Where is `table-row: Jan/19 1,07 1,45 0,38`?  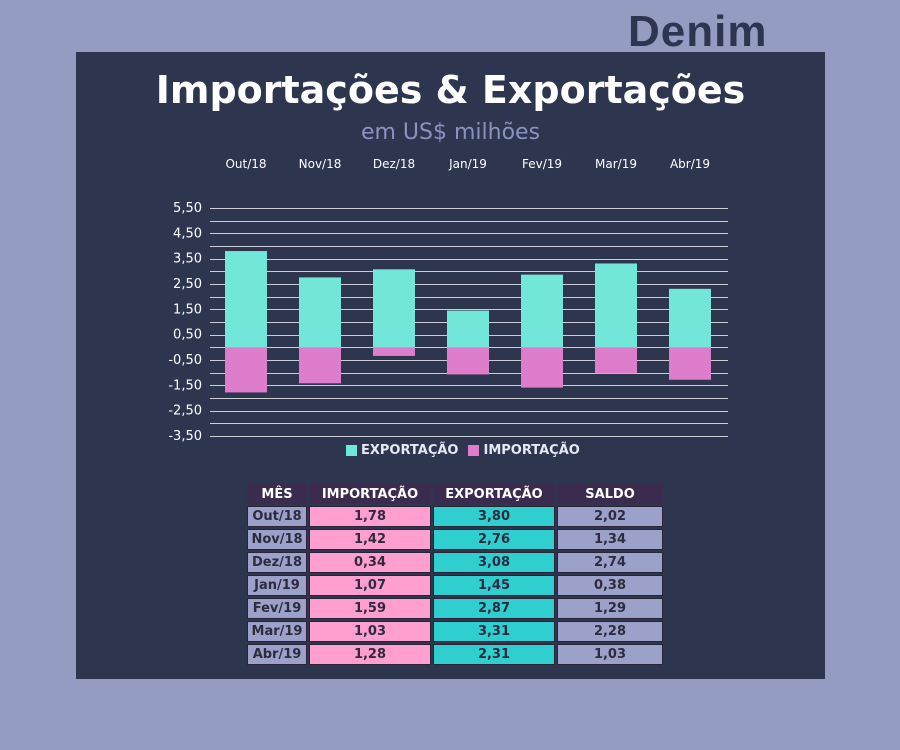
table-row: Jan/19 1,07 1,45 0,38 is located at coordinates (455, 585).